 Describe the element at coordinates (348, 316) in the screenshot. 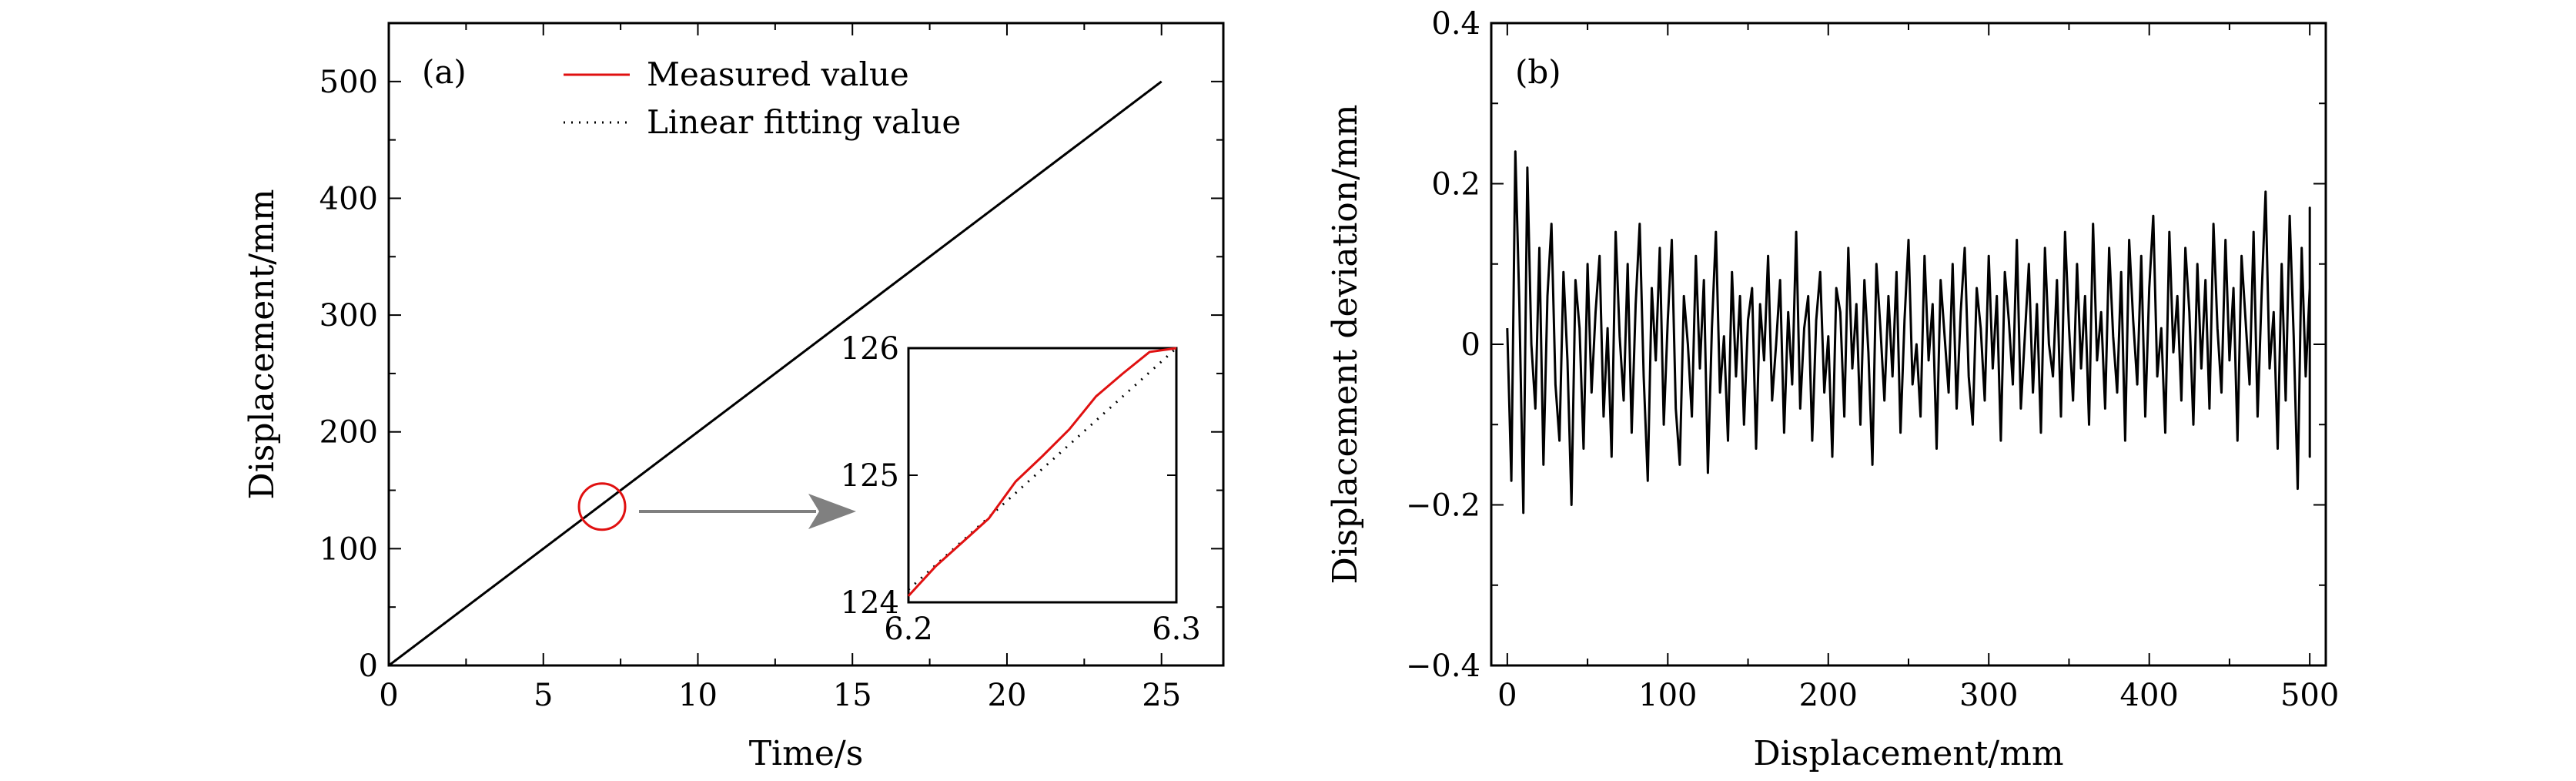

I see `y-tick-label: 300` at that location.